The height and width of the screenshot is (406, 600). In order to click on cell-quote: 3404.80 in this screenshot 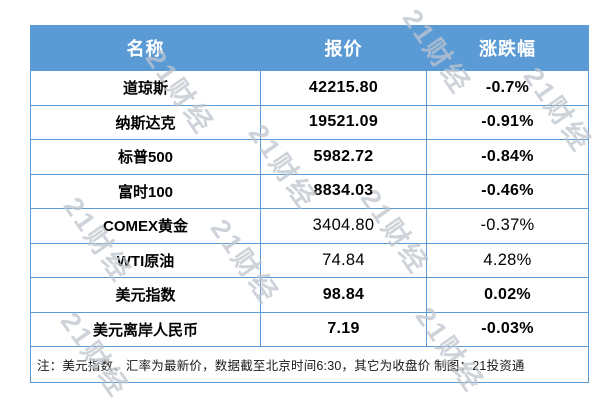, I will do `click(343, 226)`.